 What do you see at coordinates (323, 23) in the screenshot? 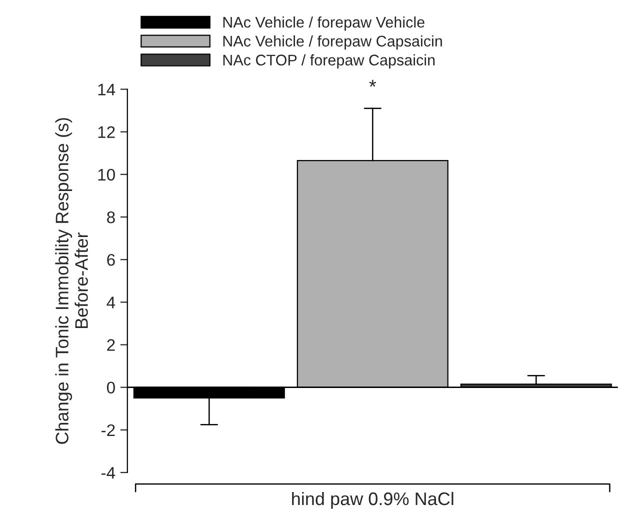
I see `legend-label: NAc Vehicle / forepaw Vehicle` at bounding box center [323, 23].